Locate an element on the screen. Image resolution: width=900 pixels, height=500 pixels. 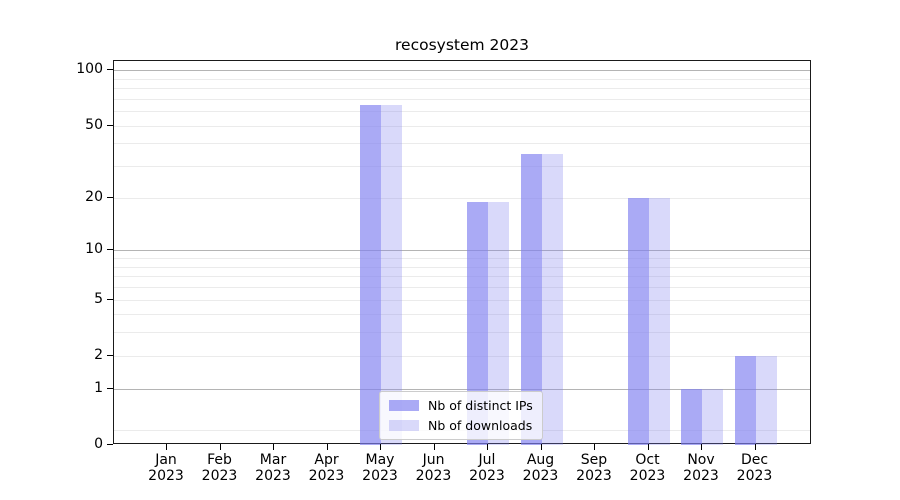
bar-dec-distinct-ips is located at coordinates (745, 400).